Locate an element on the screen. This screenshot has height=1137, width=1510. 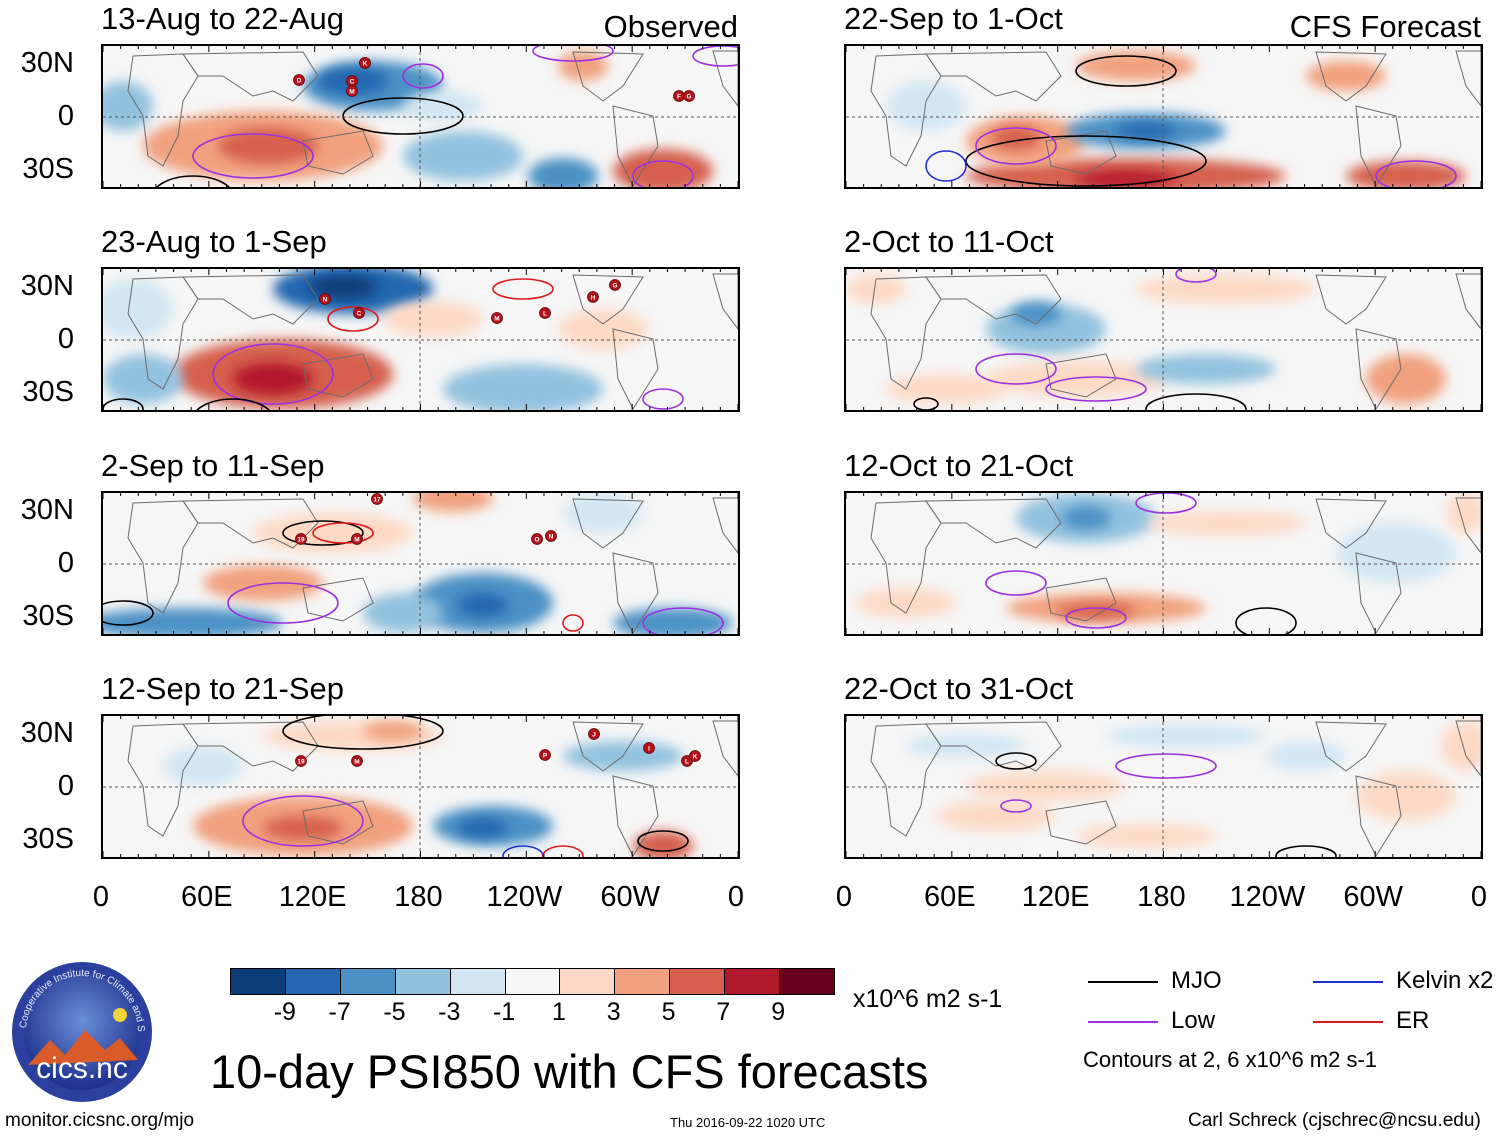
storm-marker: O is located at coordinates (537, 539).